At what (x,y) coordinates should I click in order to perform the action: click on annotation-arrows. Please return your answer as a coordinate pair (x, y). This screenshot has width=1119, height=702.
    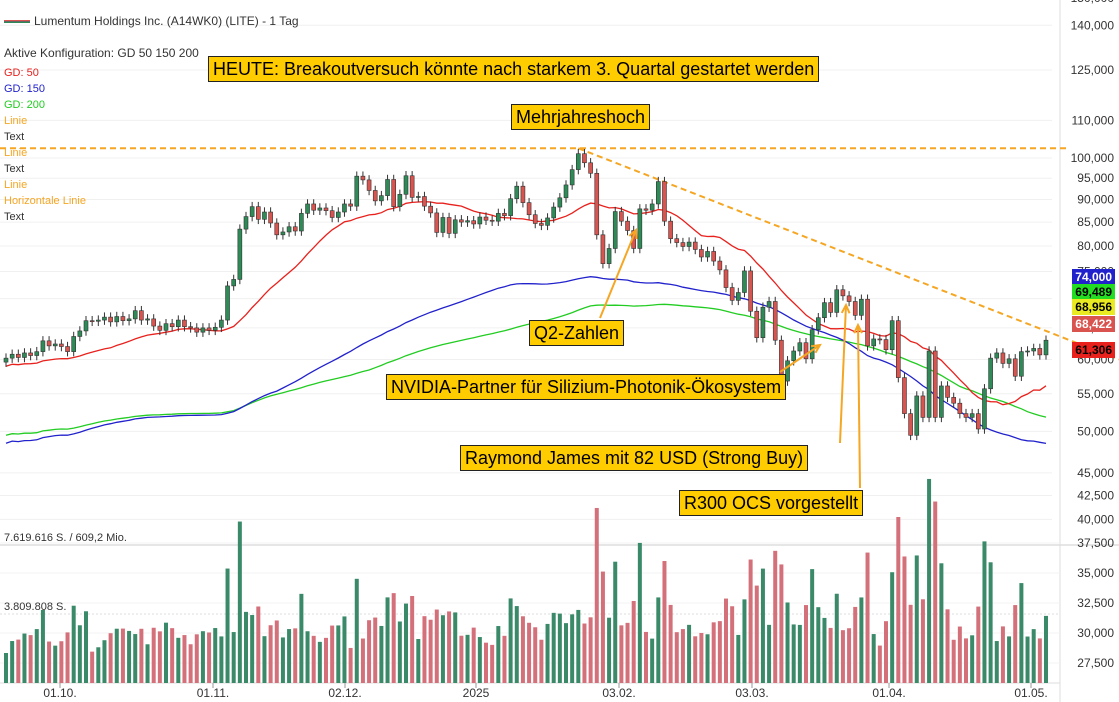
    Looking at the image, I should click on (731, 358).